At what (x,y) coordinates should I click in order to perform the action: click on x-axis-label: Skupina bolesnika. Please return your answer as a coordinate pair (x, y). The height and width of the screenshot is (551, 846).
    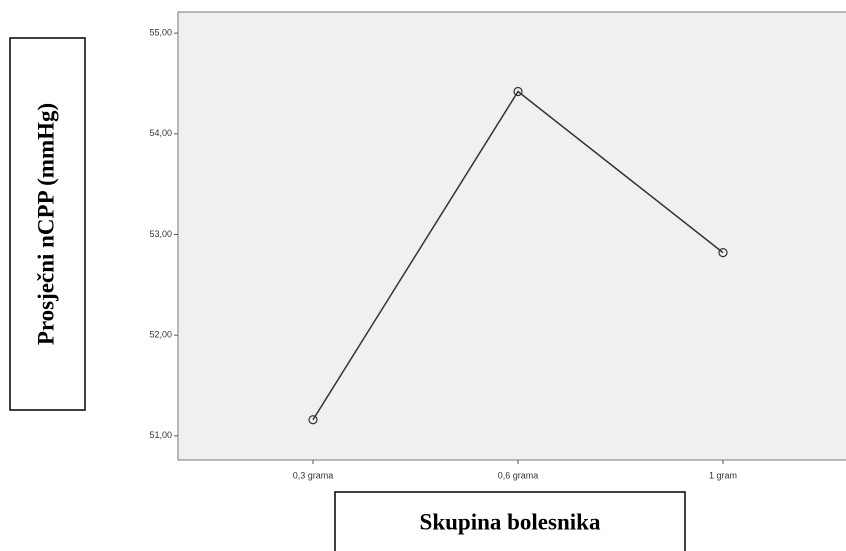
    Looking at the image, I should click on (510, 521).